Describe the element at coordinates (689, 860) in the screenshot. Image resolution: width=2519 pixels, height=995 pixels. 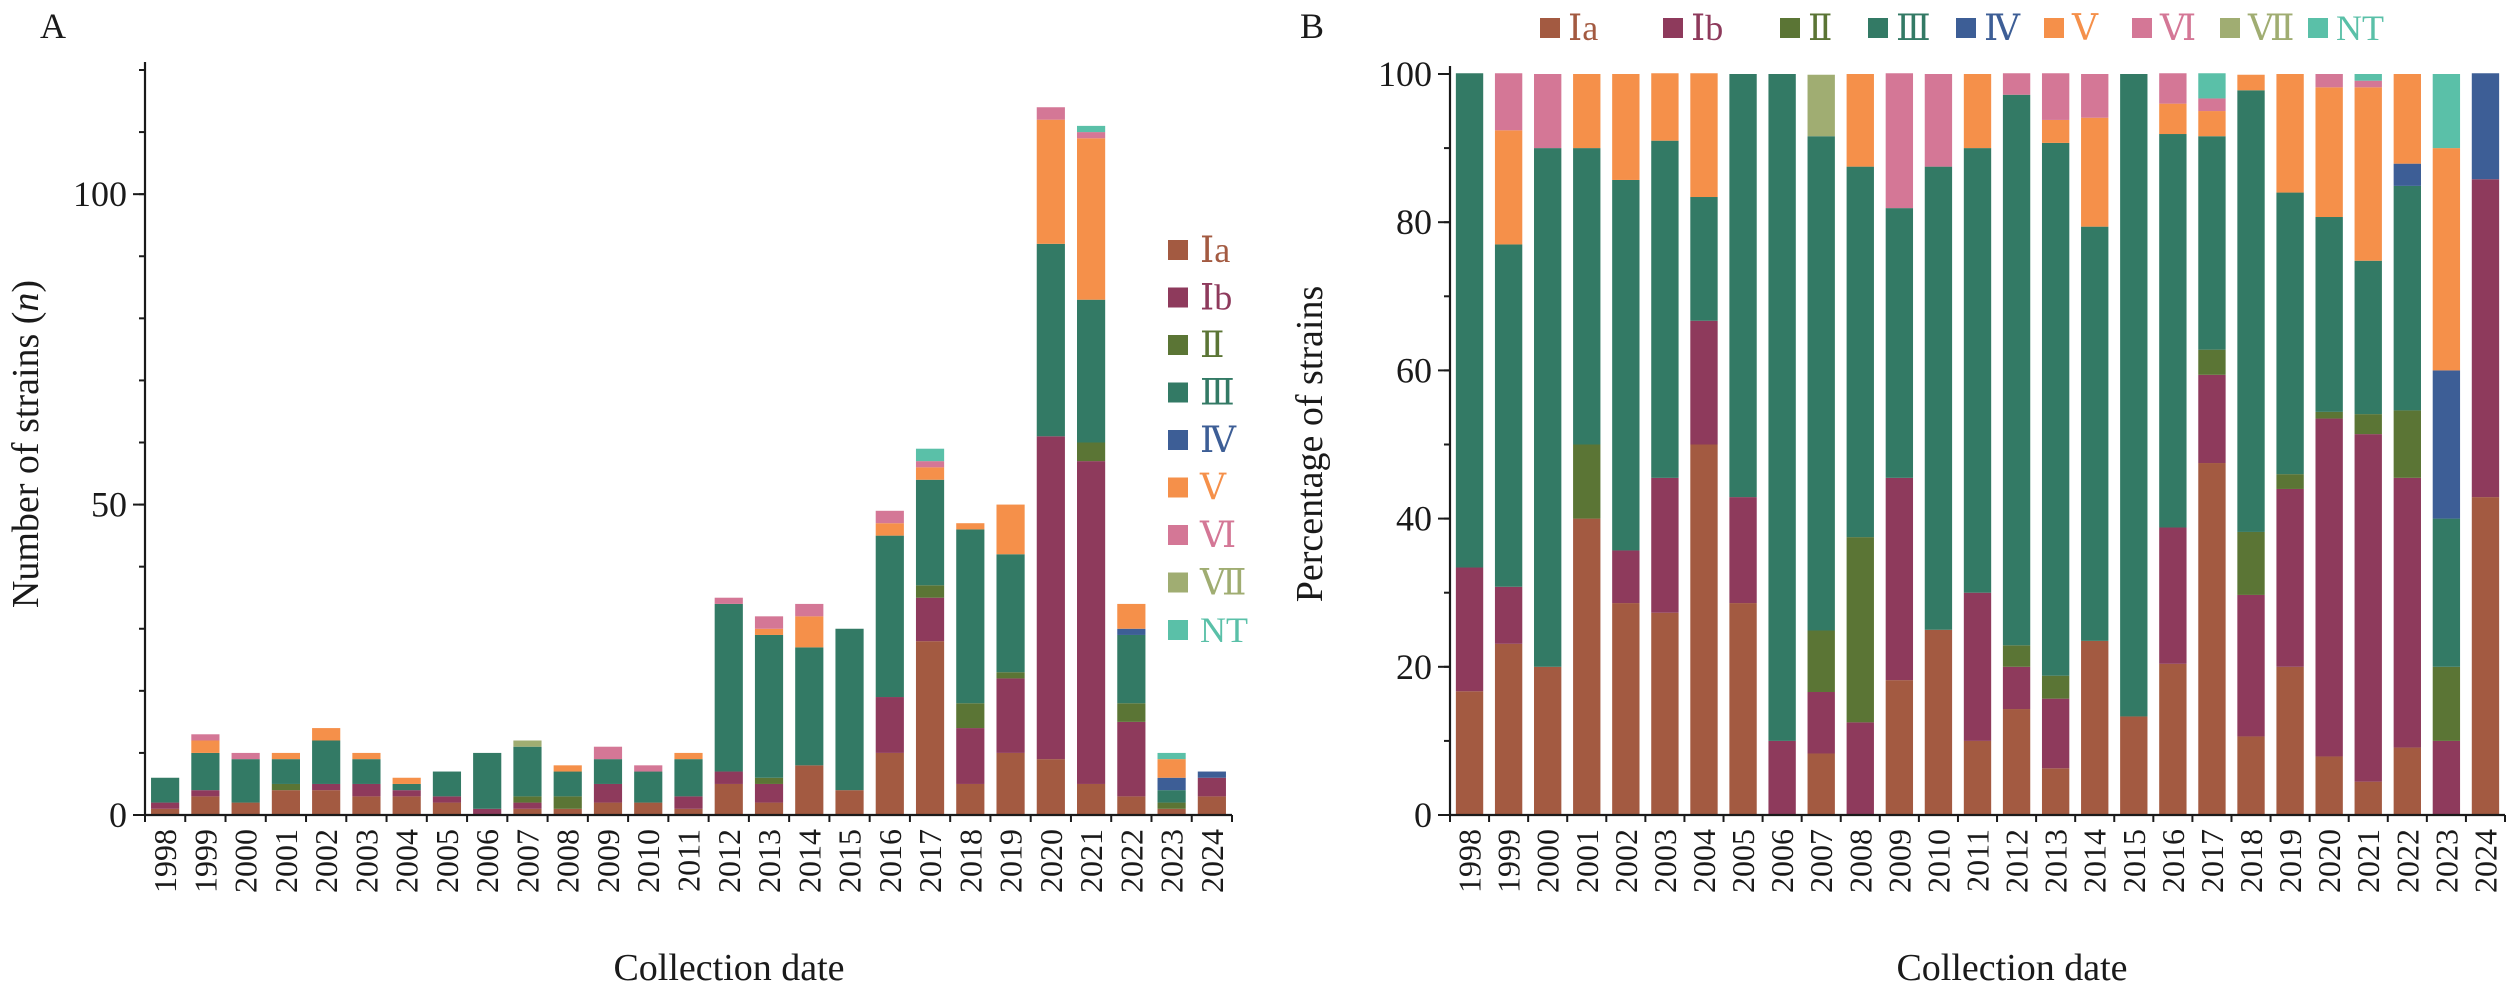
I see `x-tick-label-2011: 2011` at that location.